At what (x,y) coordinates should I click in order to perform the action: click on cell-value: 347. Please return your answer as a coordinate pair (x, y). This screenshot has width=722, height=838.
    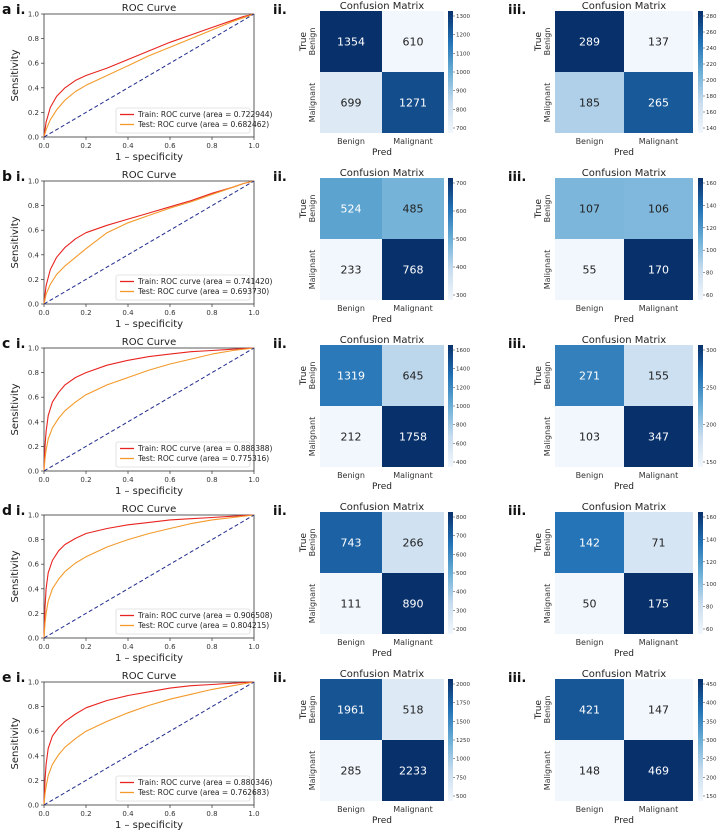
    Looking at the image, I should click on (658, 437).